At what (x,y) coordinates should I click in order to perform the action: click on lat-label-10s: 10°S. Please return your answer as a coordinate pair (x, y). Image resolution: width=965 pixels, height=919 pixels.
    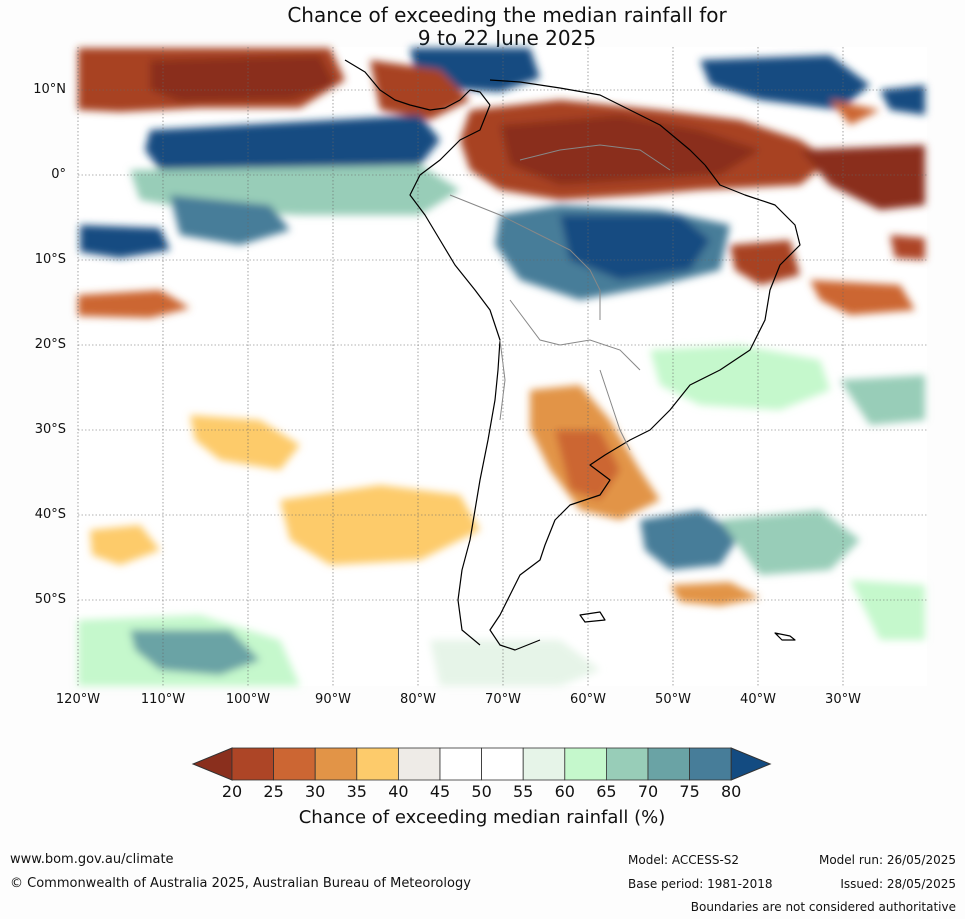
    Looking at the image, I should click on (50, 259).